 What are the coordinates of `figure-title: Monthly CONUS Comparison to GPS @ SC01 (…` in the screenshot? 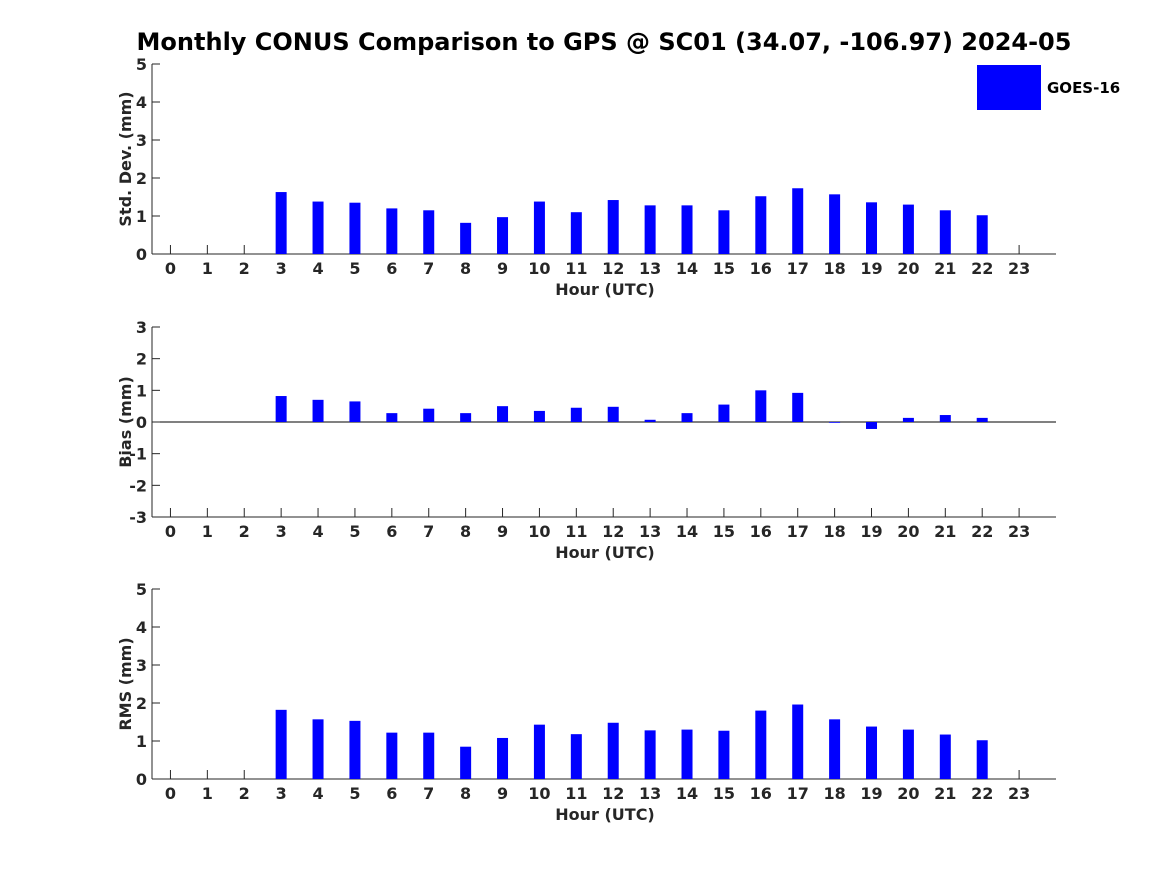 It's located at (604, 42).